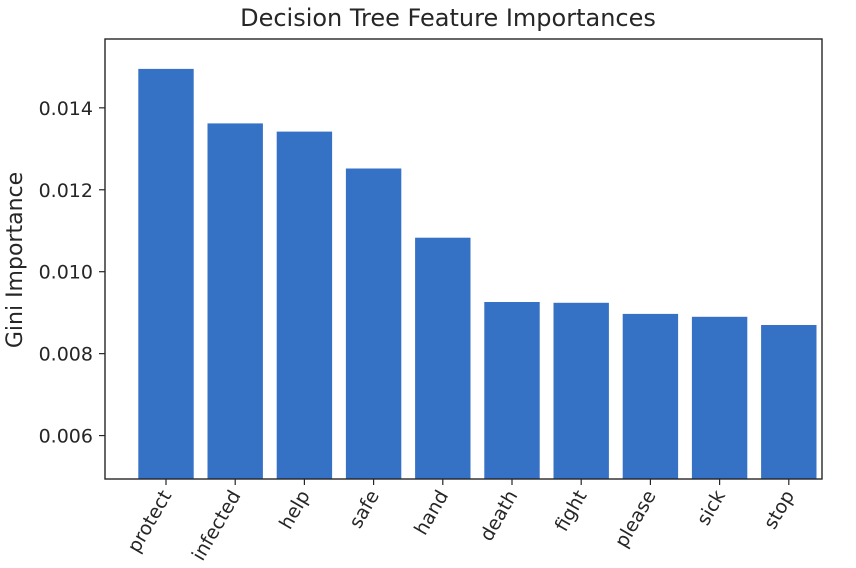  Describe the element at coordinates (373, 323) in the screenshot. I see `bar-safe` at that location.